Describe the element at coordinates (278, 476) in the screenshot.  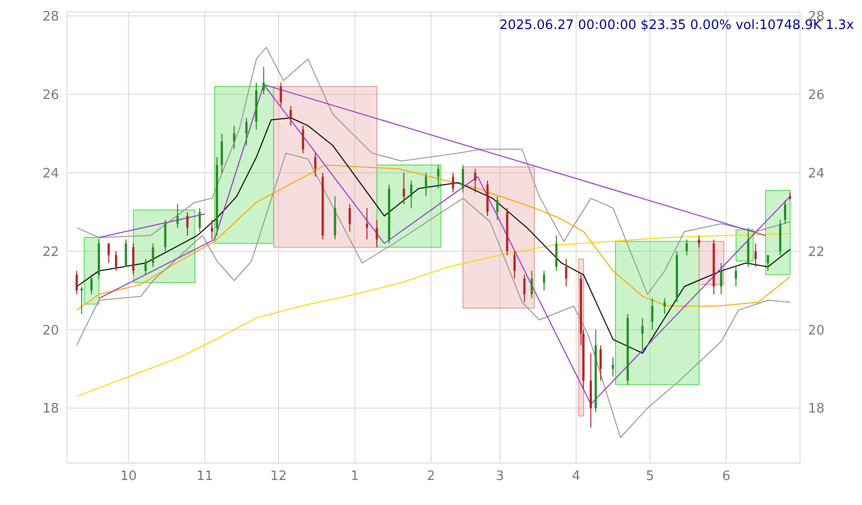
I see `x-tick-label: 12` at that location.